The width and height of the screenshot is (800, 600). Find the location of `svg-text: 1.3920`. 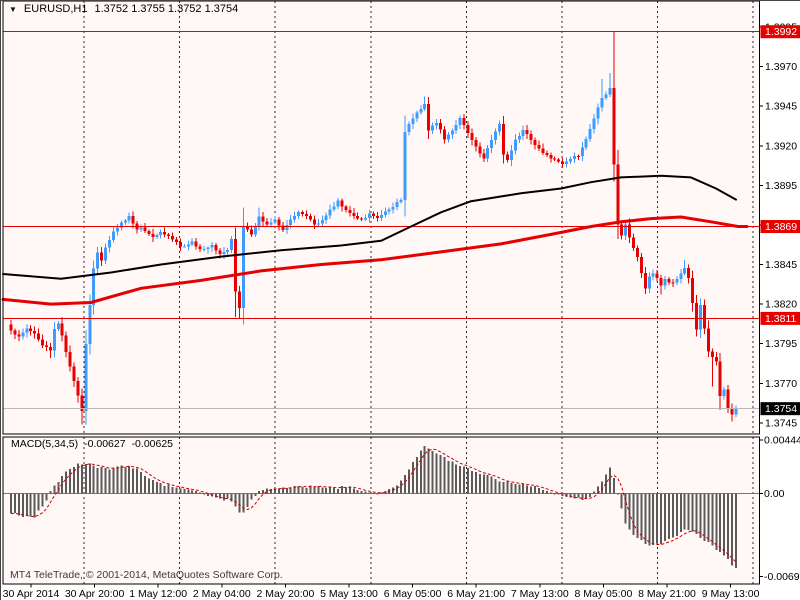

svg-text: 1.3920 is located at coordinates (781, 146).